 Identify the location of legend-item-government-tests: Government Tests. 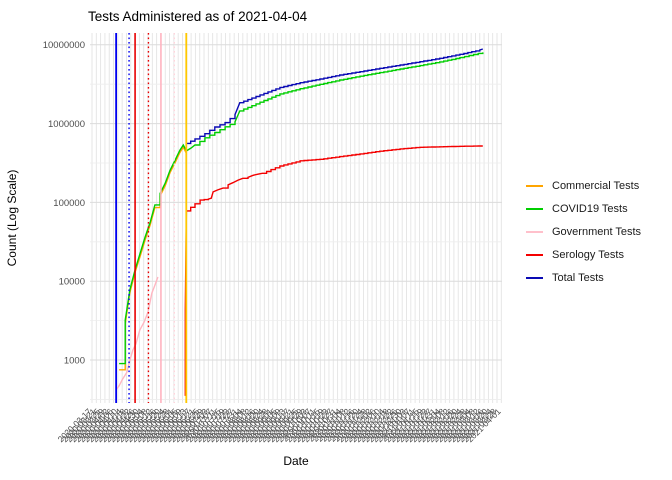
(583, 231).